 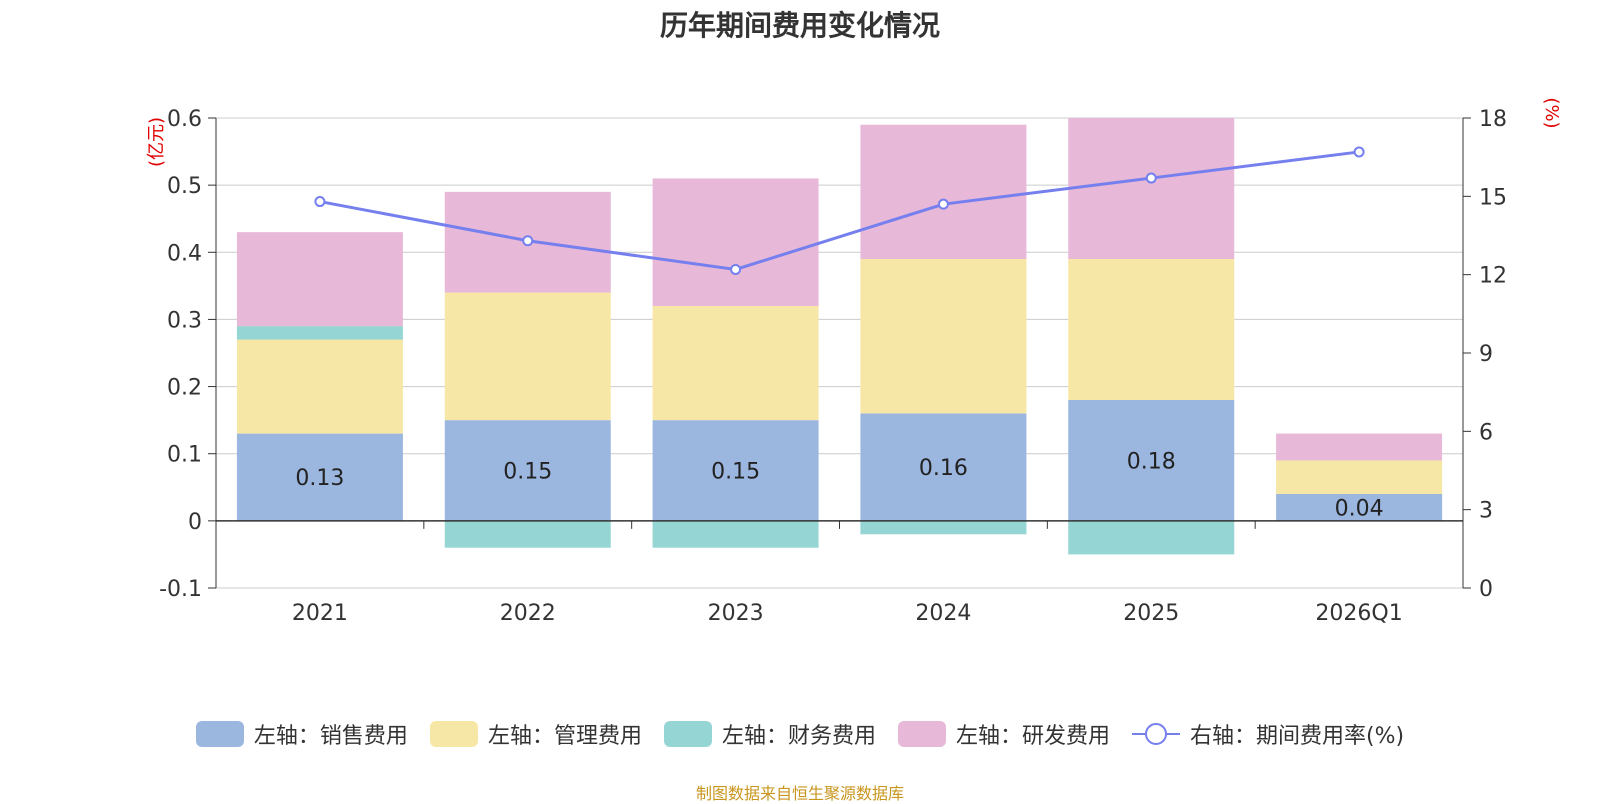 What do you see at coordinates (1551, 112) in the screenshot?
I see `right-axis-unit-label: (%)` at bounding box center [1551, 112].